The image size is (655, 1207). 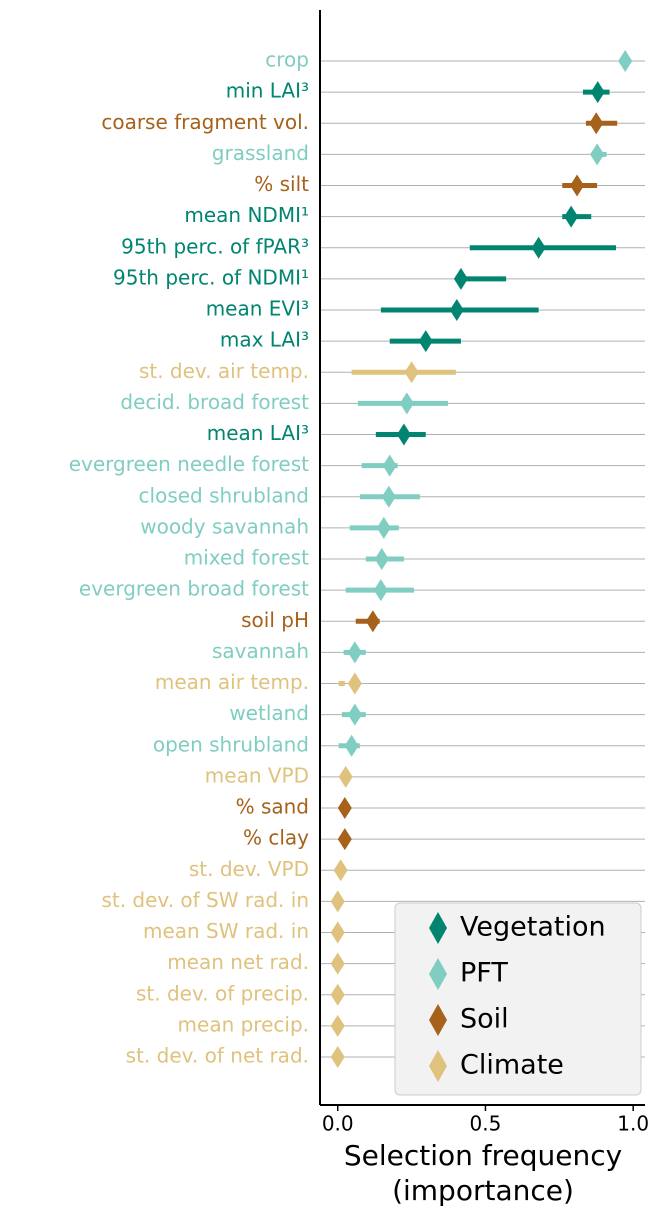 What do you see at coordinates (226, 931) in the screenshot?
I see `category-label: mean SW rad. in` at bounding box center [226, 931].